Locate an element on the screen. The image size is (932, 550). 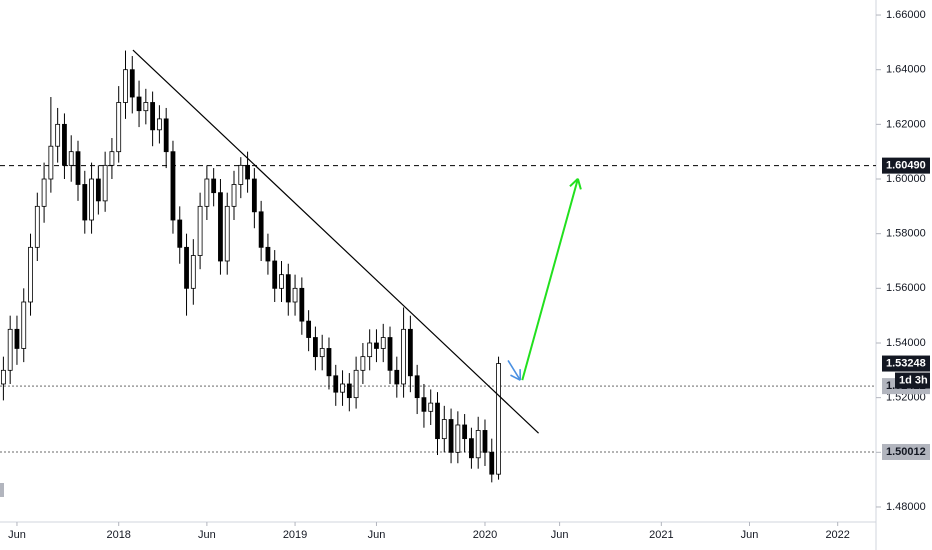
y-tick-label: 1.54000 is located at coordinates (906, 343).